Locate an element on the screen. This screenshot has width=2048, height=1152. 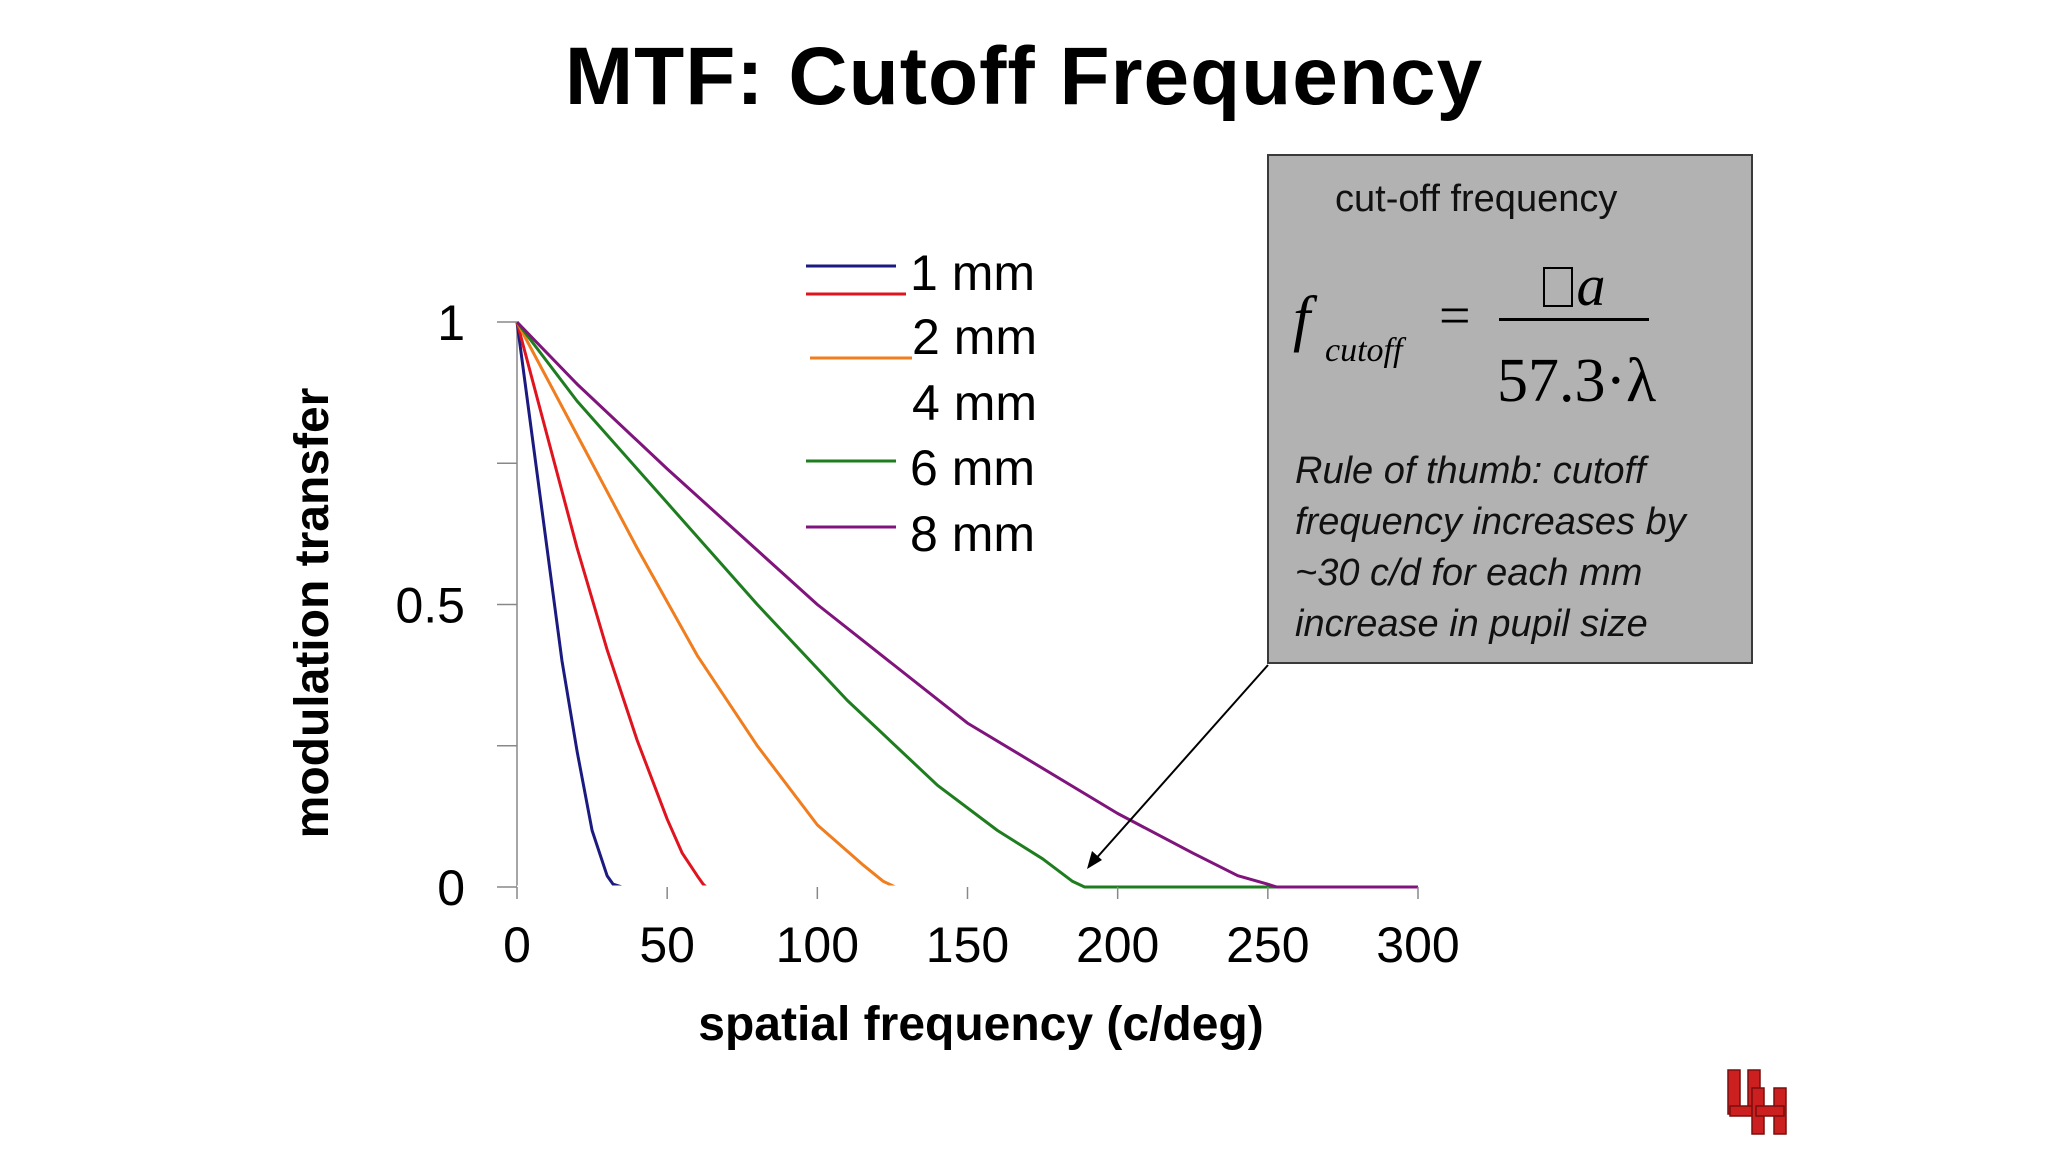
slide-title: MTF: Cutoff Frequency is located at coordinates (1024, 76).